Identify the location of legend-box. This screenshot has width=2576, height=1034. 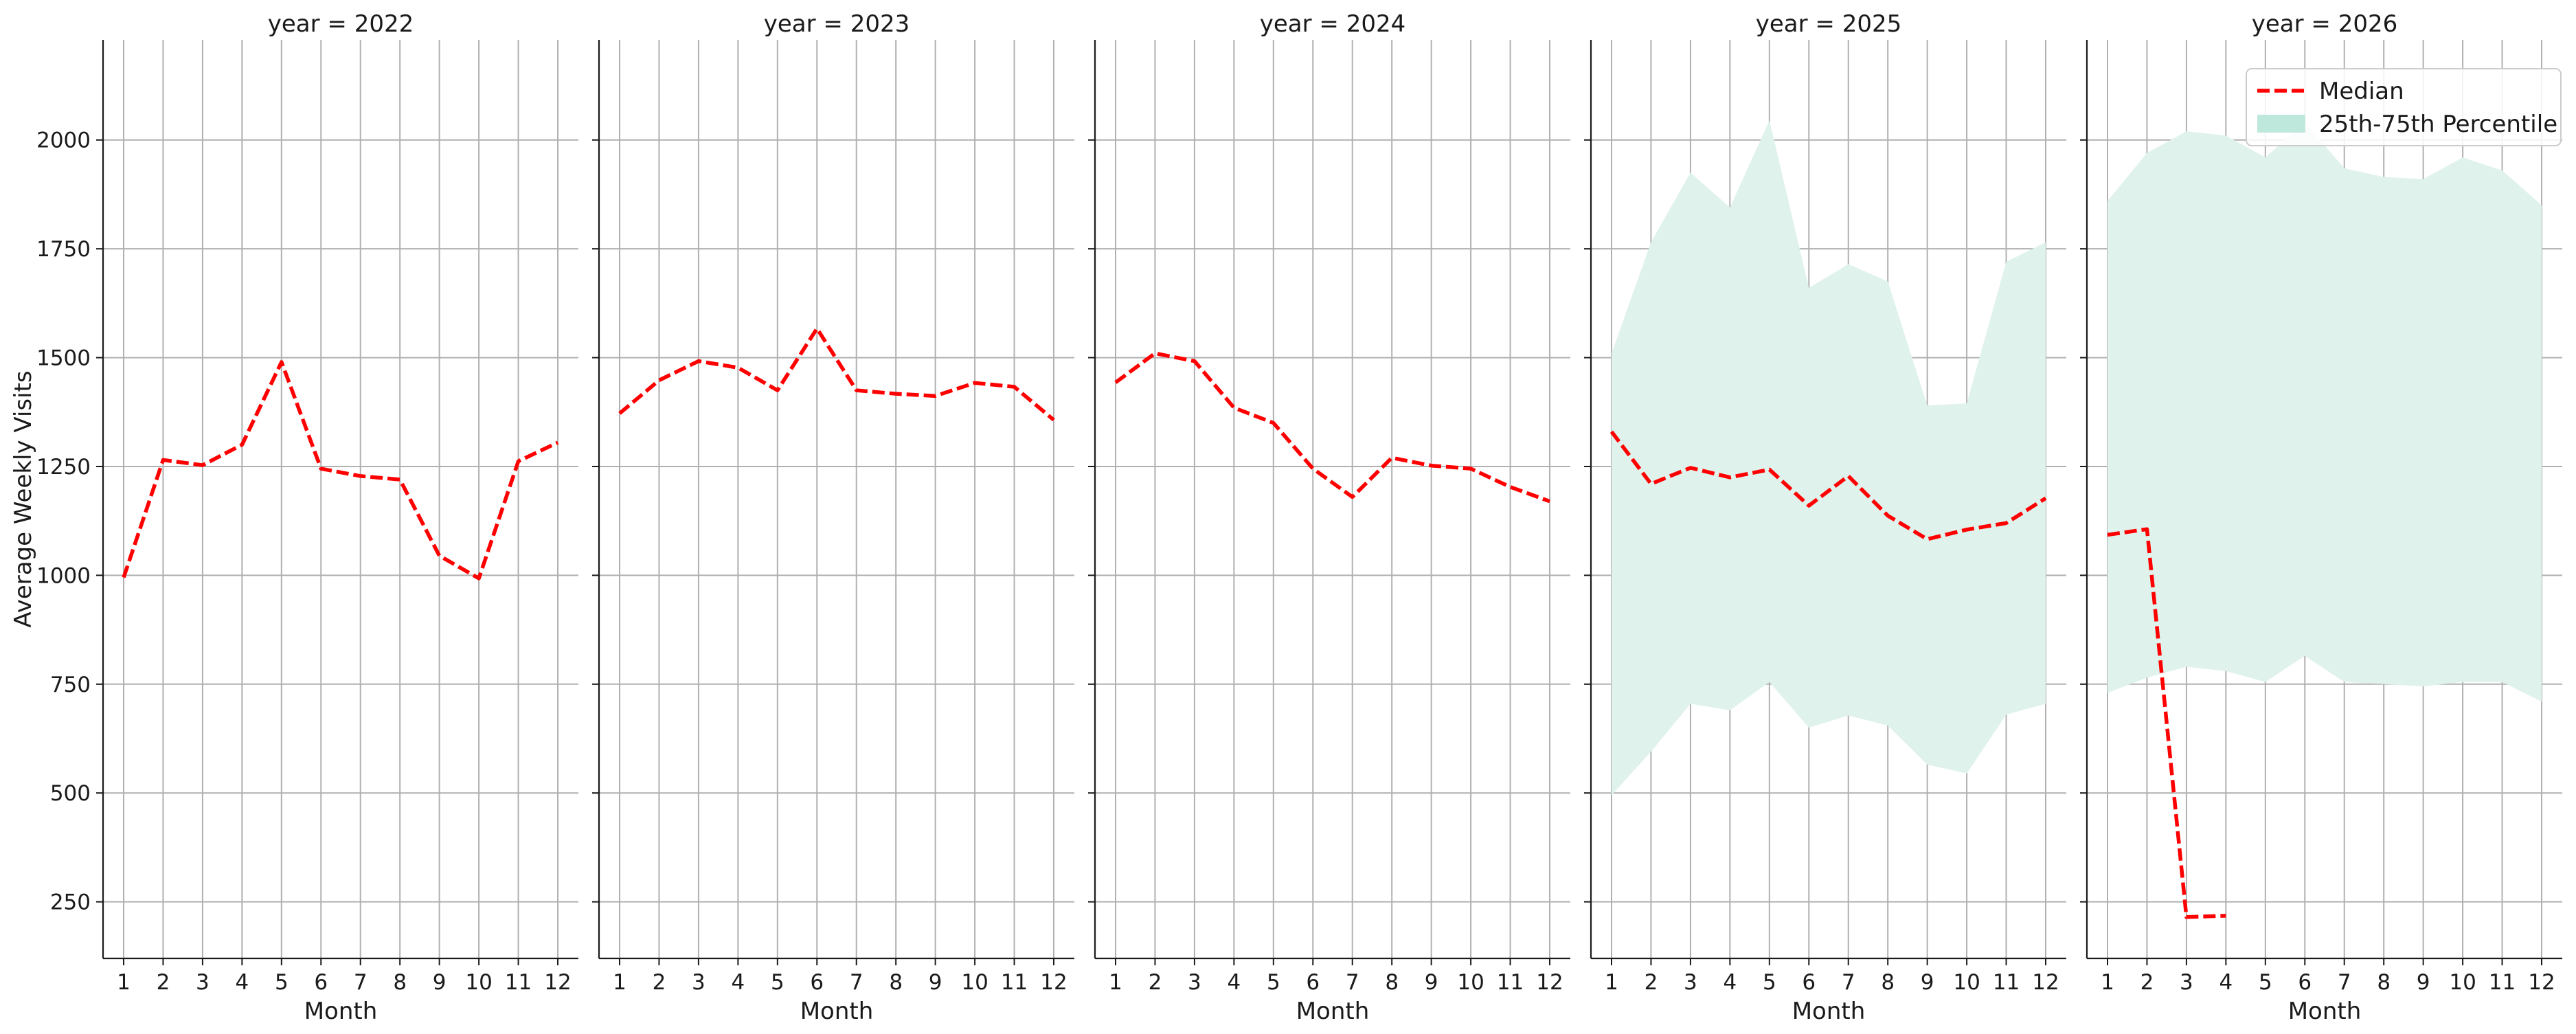
(2404, 107).